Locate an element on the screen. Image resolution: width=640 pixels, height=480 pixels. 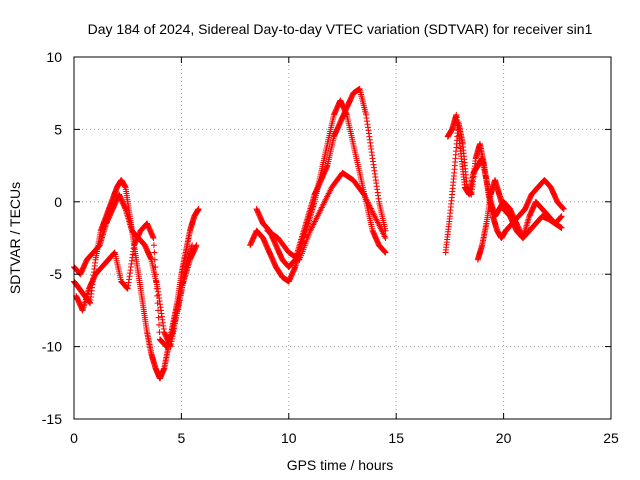
y-tick-label: -5 is located at coordinates (56, 274).